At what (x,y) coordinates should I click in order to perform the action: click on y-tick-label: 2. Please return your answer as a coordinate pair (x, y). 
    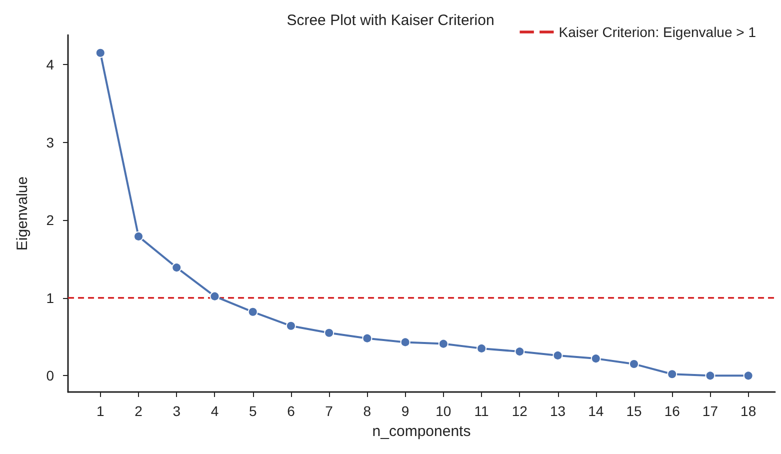
    Looking at the image, I should click on (50, 220).